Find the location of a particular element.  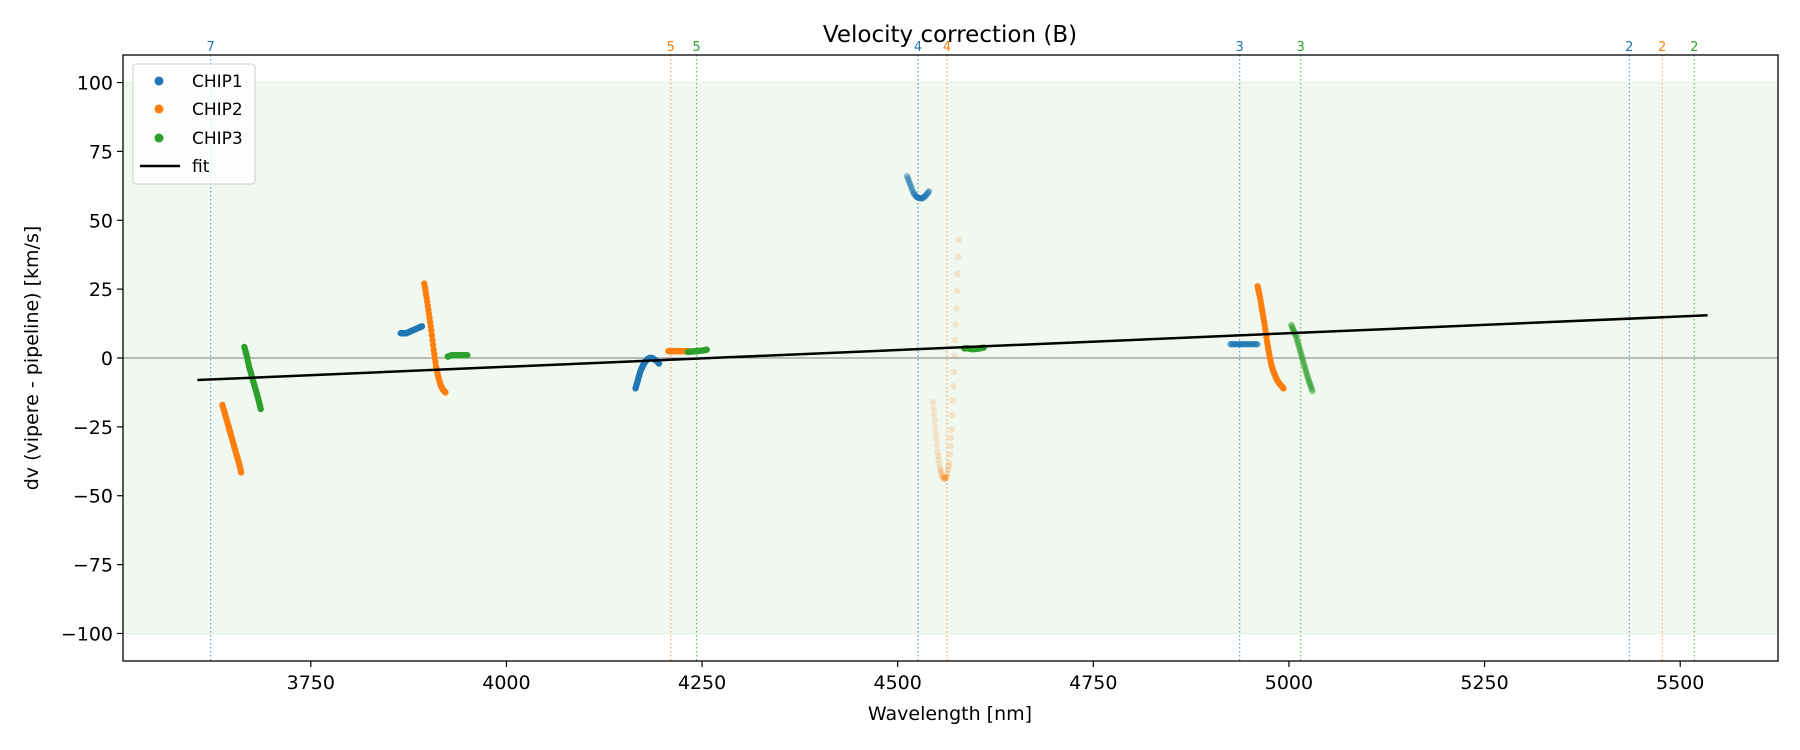

x-axis-label: Wavelength [nm] is located at coordinates (950, 714).